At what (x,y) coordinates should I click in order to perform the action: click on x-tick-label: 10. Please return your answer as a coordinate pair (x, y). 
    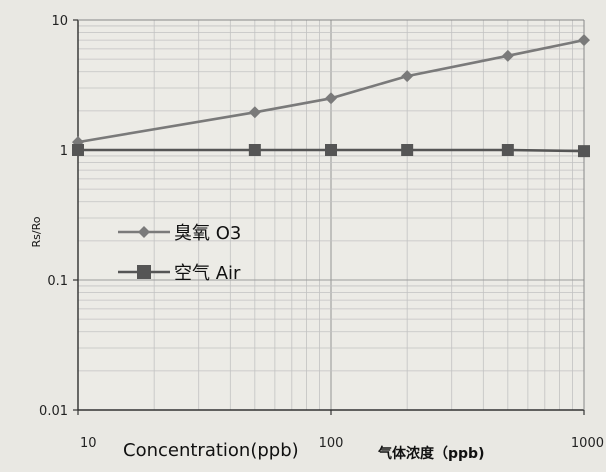
    Looking at the image, I should click on (88, 443).